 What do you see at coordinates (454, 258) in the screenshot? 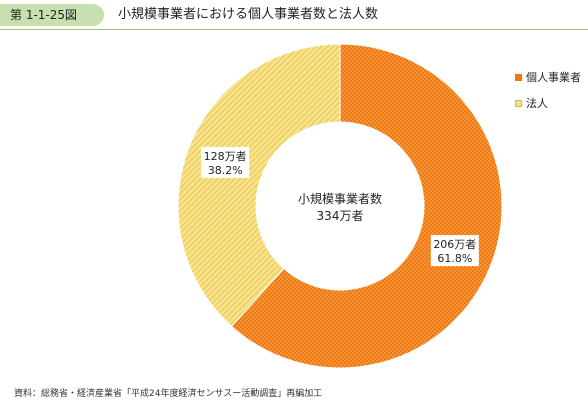
I see `slice-percent-label-individual: 61.8%` at bounding box center [454, 258].